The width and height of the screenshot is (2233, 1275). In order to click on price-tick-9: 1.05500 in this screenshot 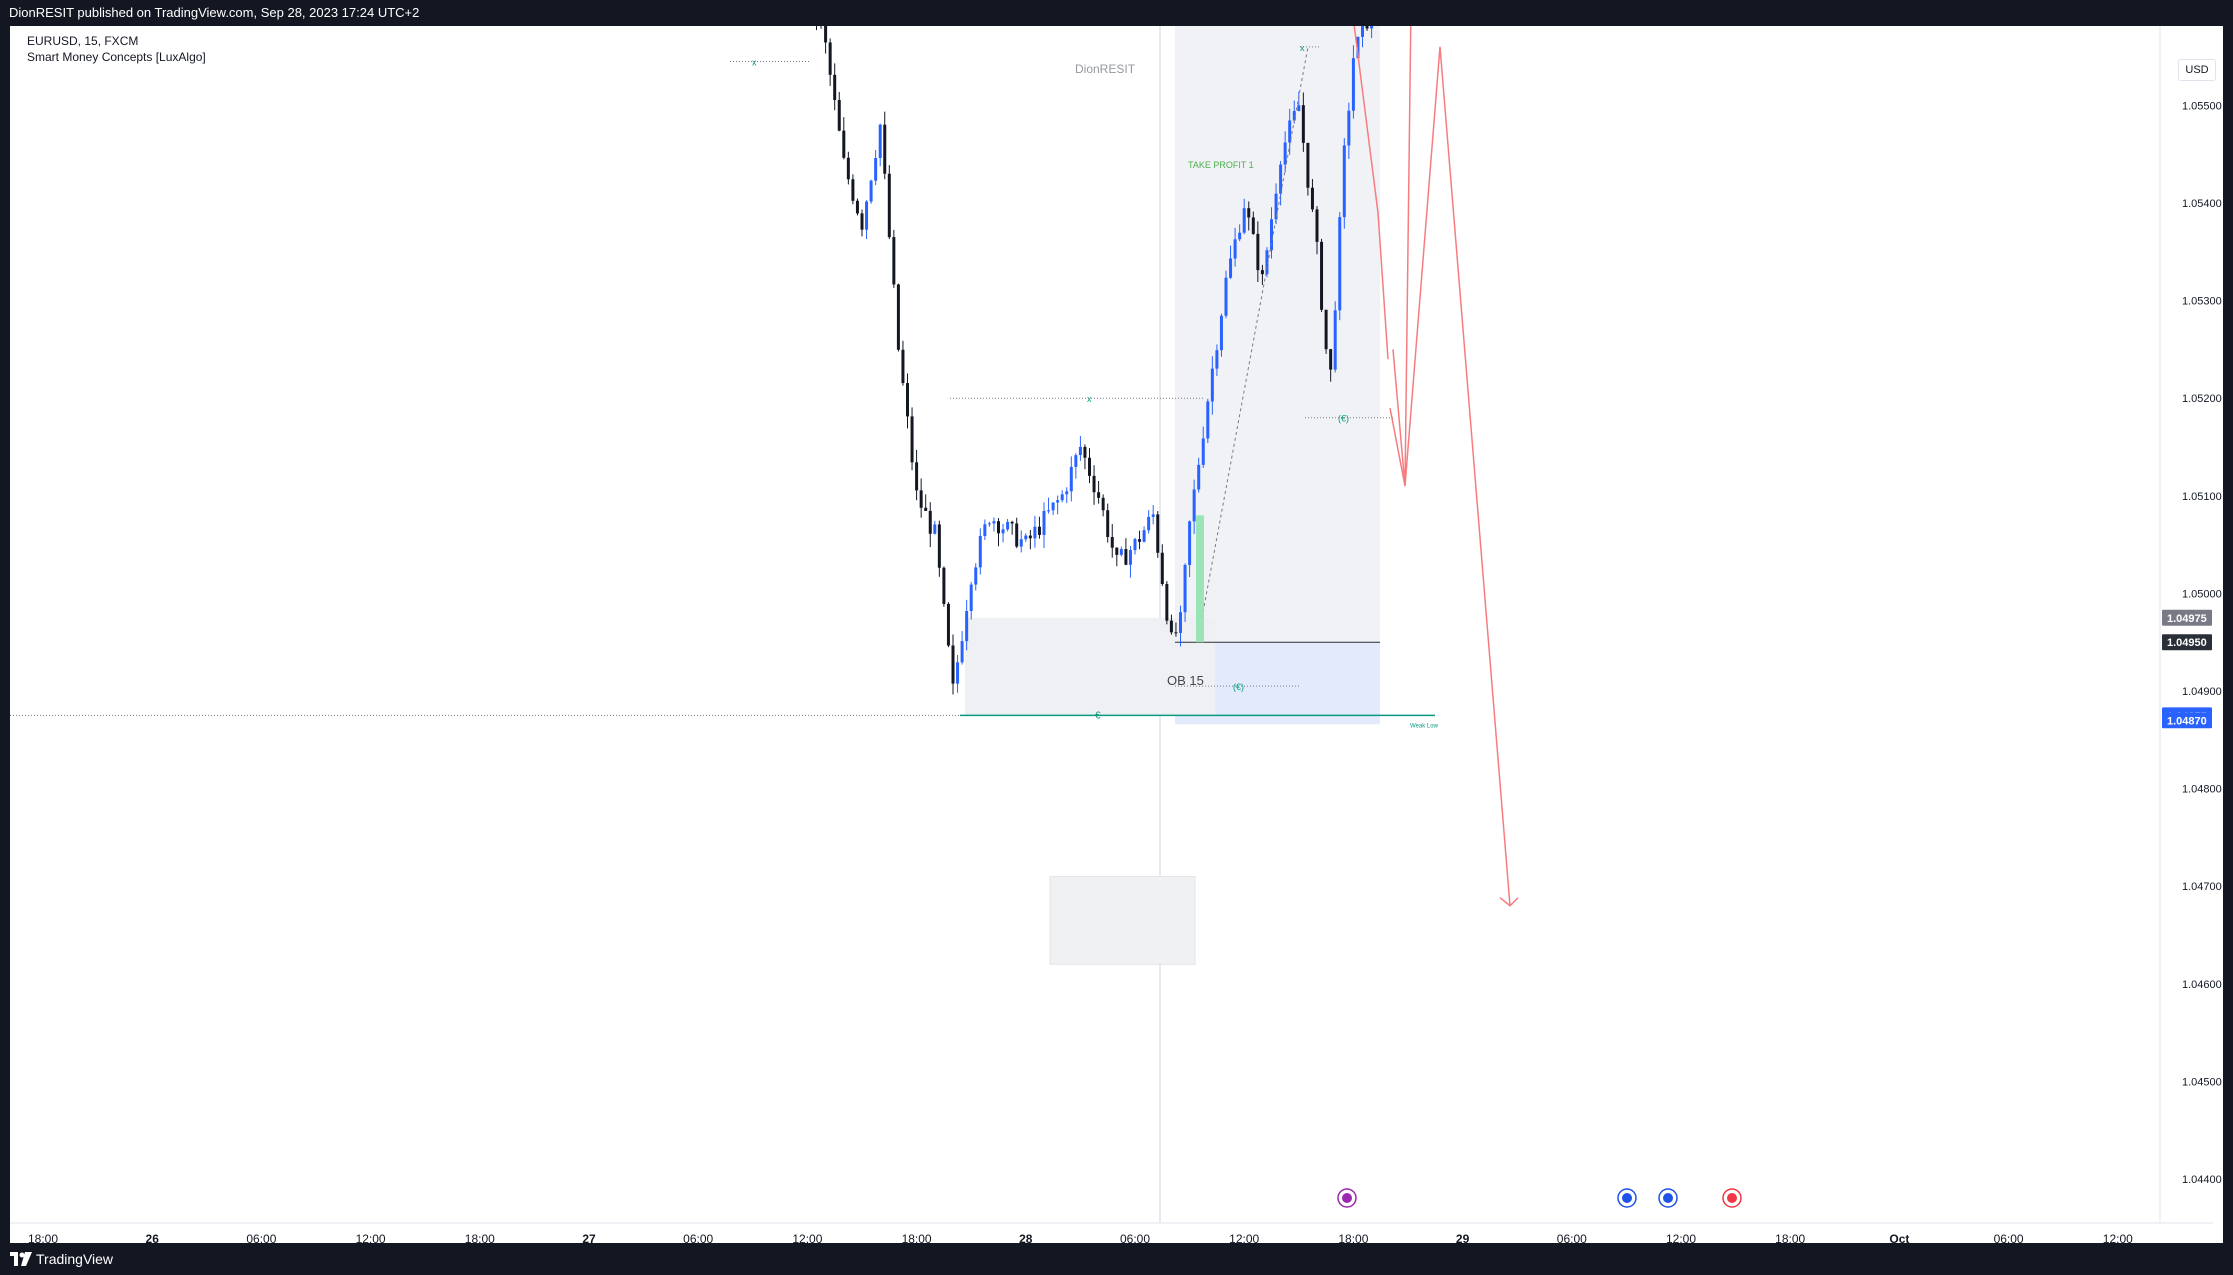, I will do `click(2202, 106)`.